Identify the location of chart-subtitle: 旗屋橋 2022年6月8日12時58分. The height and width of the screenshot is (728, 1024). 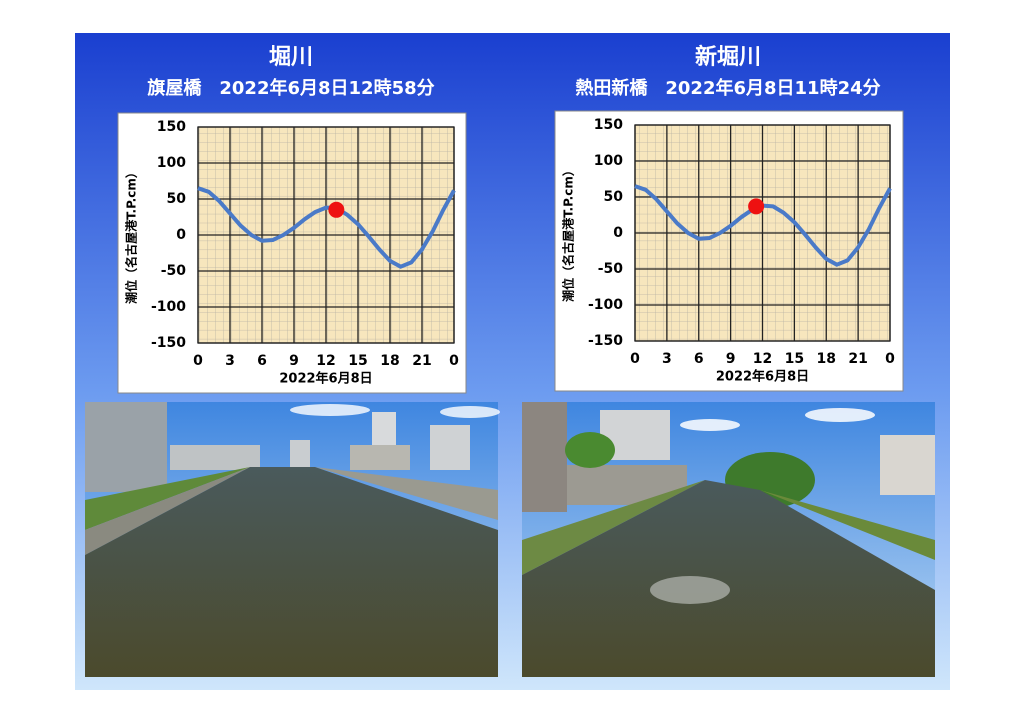
(290, 88).